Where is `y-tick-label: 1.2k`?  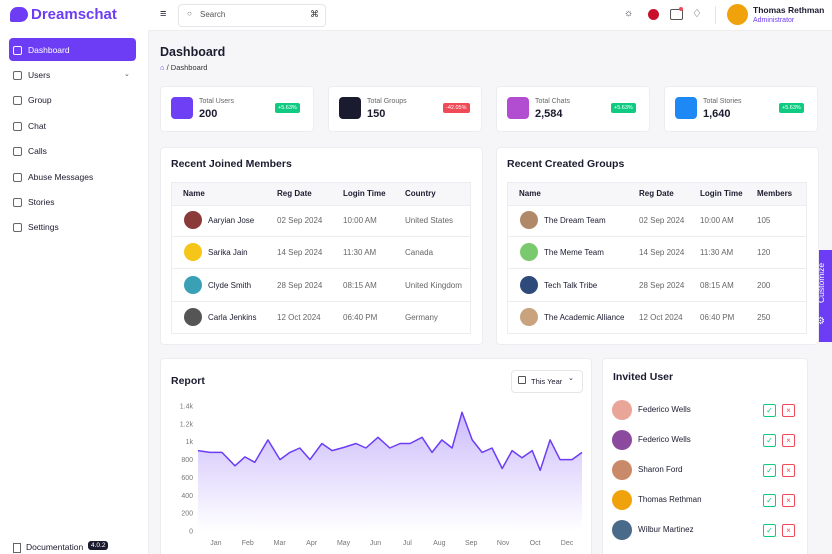 y-tick-label: 1.2k is located at coordinates (187, 424).